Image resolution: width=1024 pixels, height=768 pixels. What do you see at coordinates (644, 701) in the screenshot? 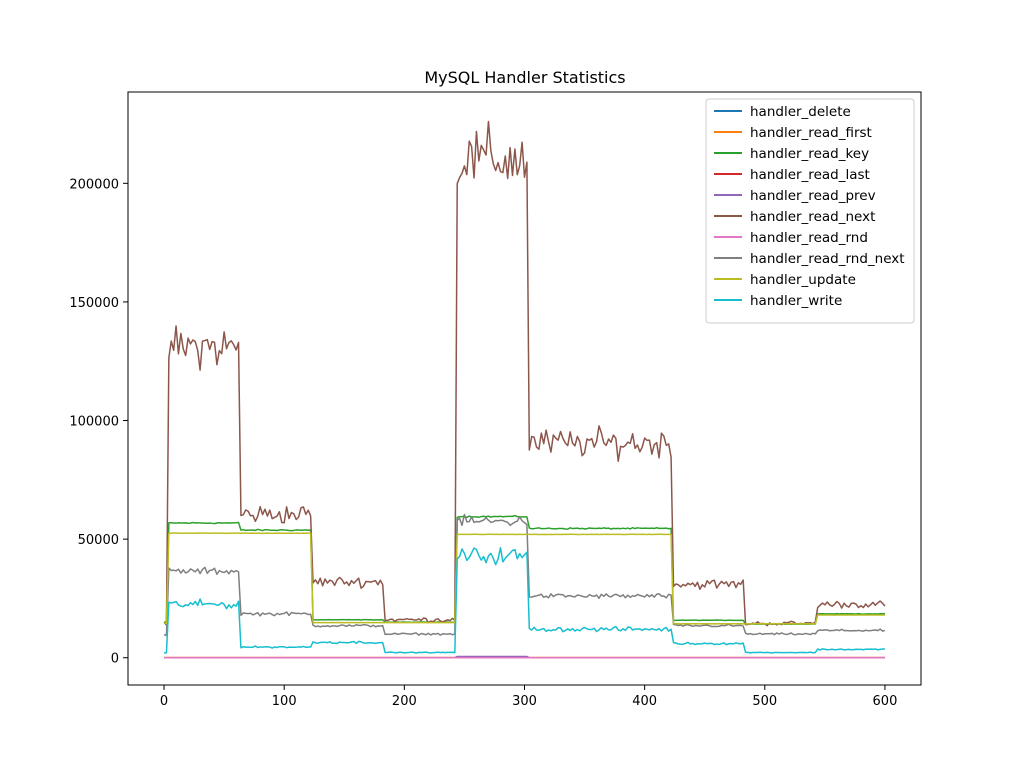
I see `x-tick-label: 400` at bounding box center [644, 701].